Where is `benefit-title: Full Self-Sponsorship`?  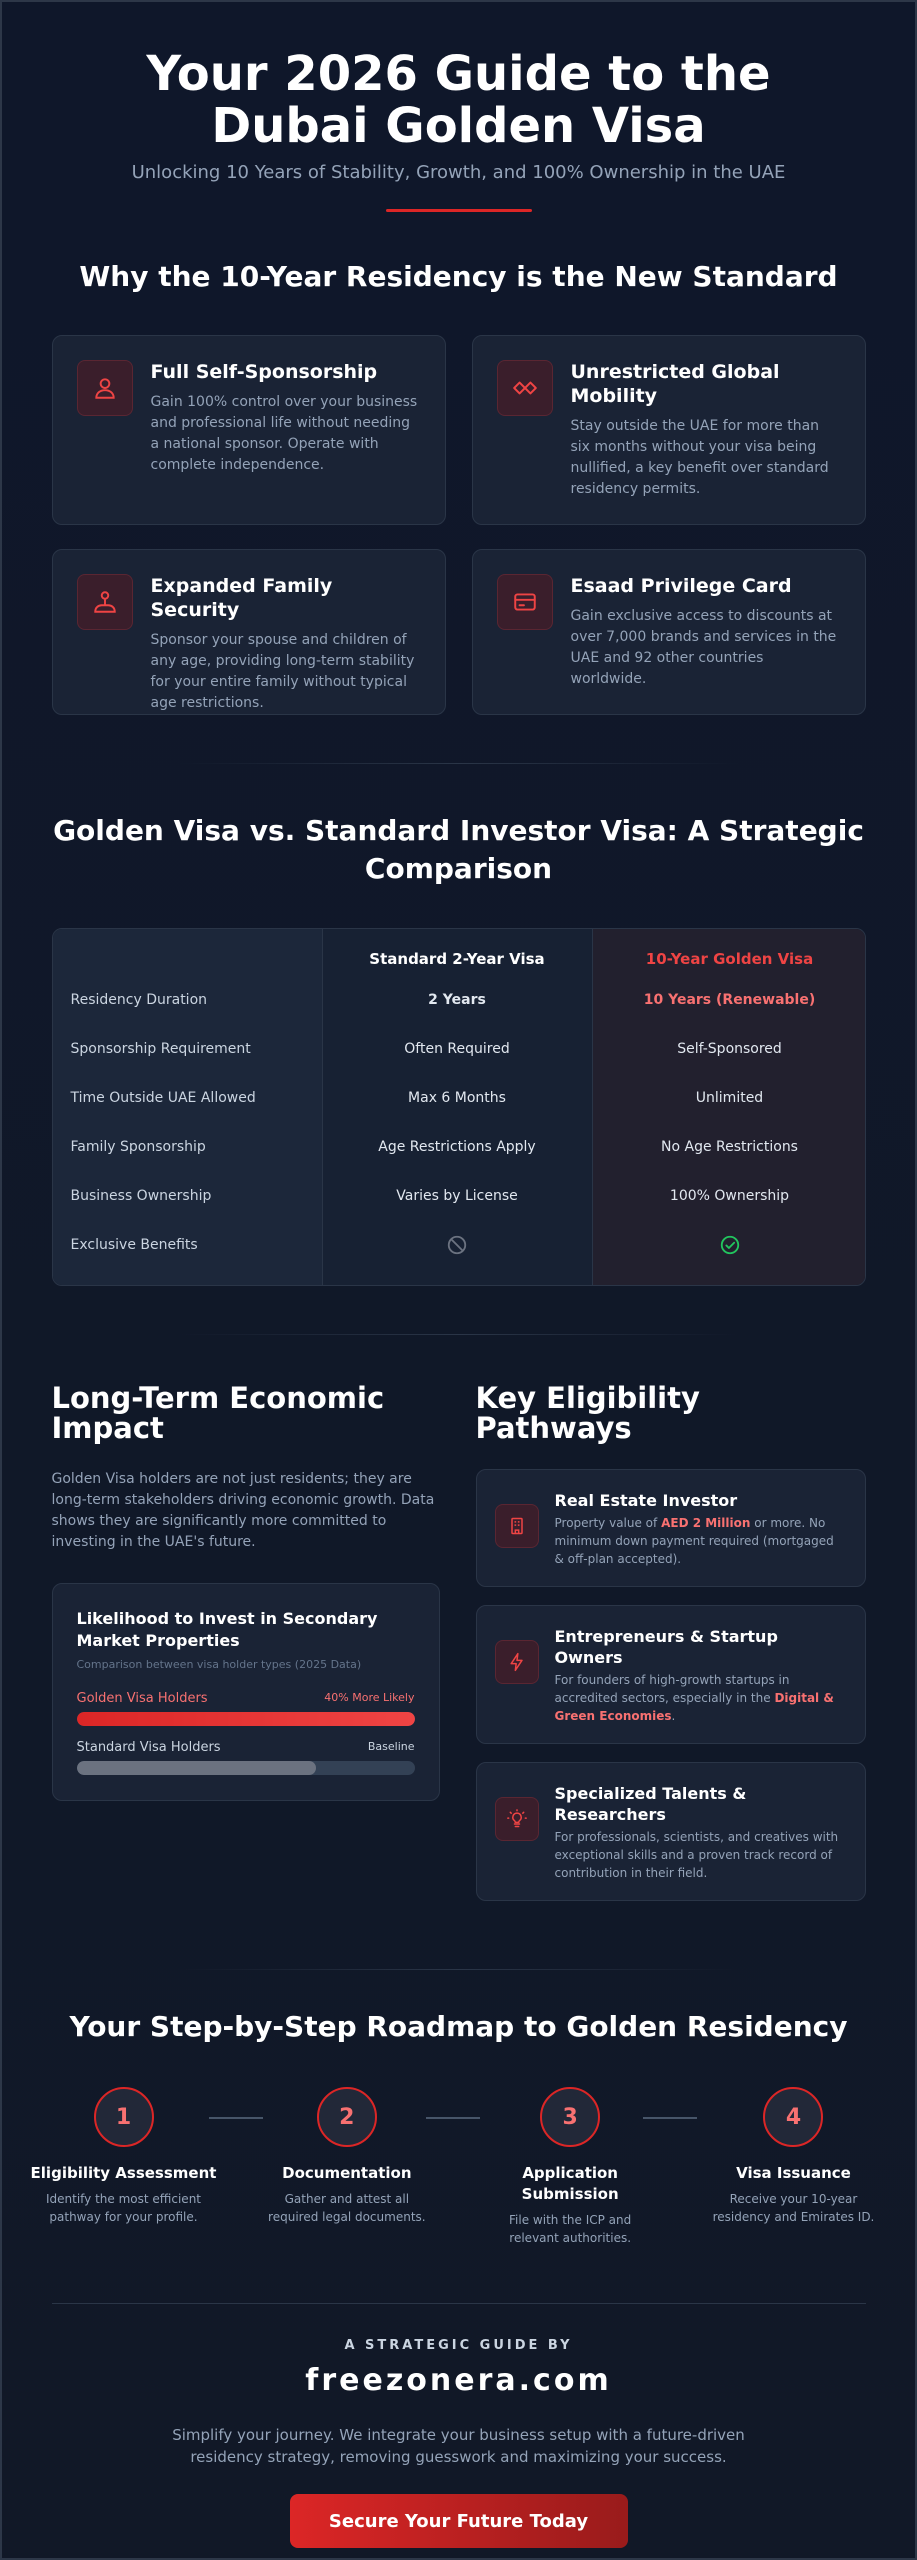 benefit-title: Full Self-Sponsorship is located at coordinates (264, 372).